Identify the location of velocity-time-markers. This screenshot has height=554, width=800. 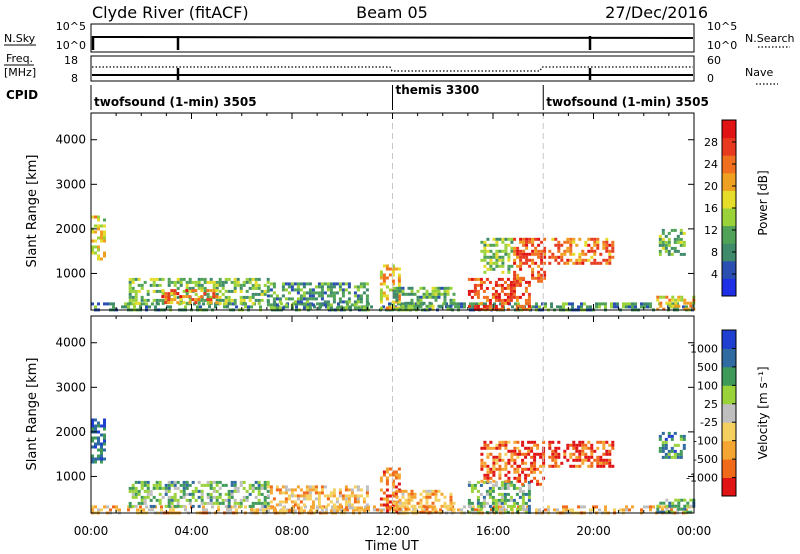
(468, 414).